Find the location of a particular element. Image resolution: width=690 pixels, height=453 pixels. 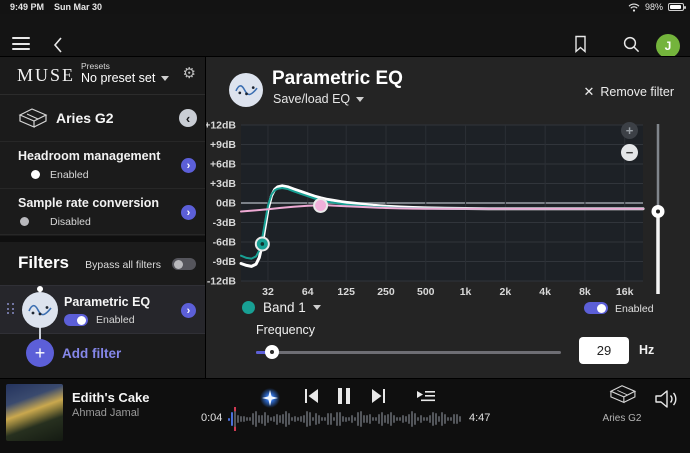

sparkle-dsp-icon is located at coordinates (270, 398).